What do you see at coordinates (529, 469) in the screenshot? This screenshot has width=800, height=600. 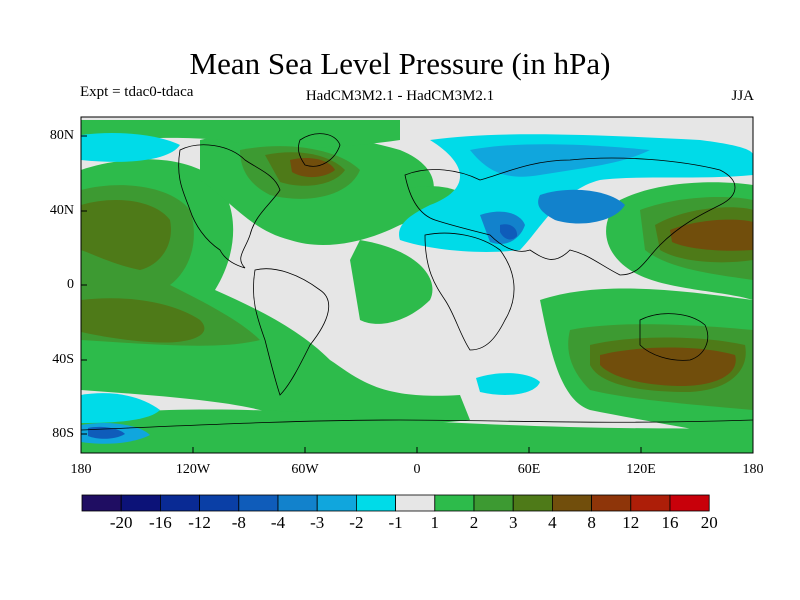 I see `lon-label-60e: 60E` at bounding box center [529, 469].